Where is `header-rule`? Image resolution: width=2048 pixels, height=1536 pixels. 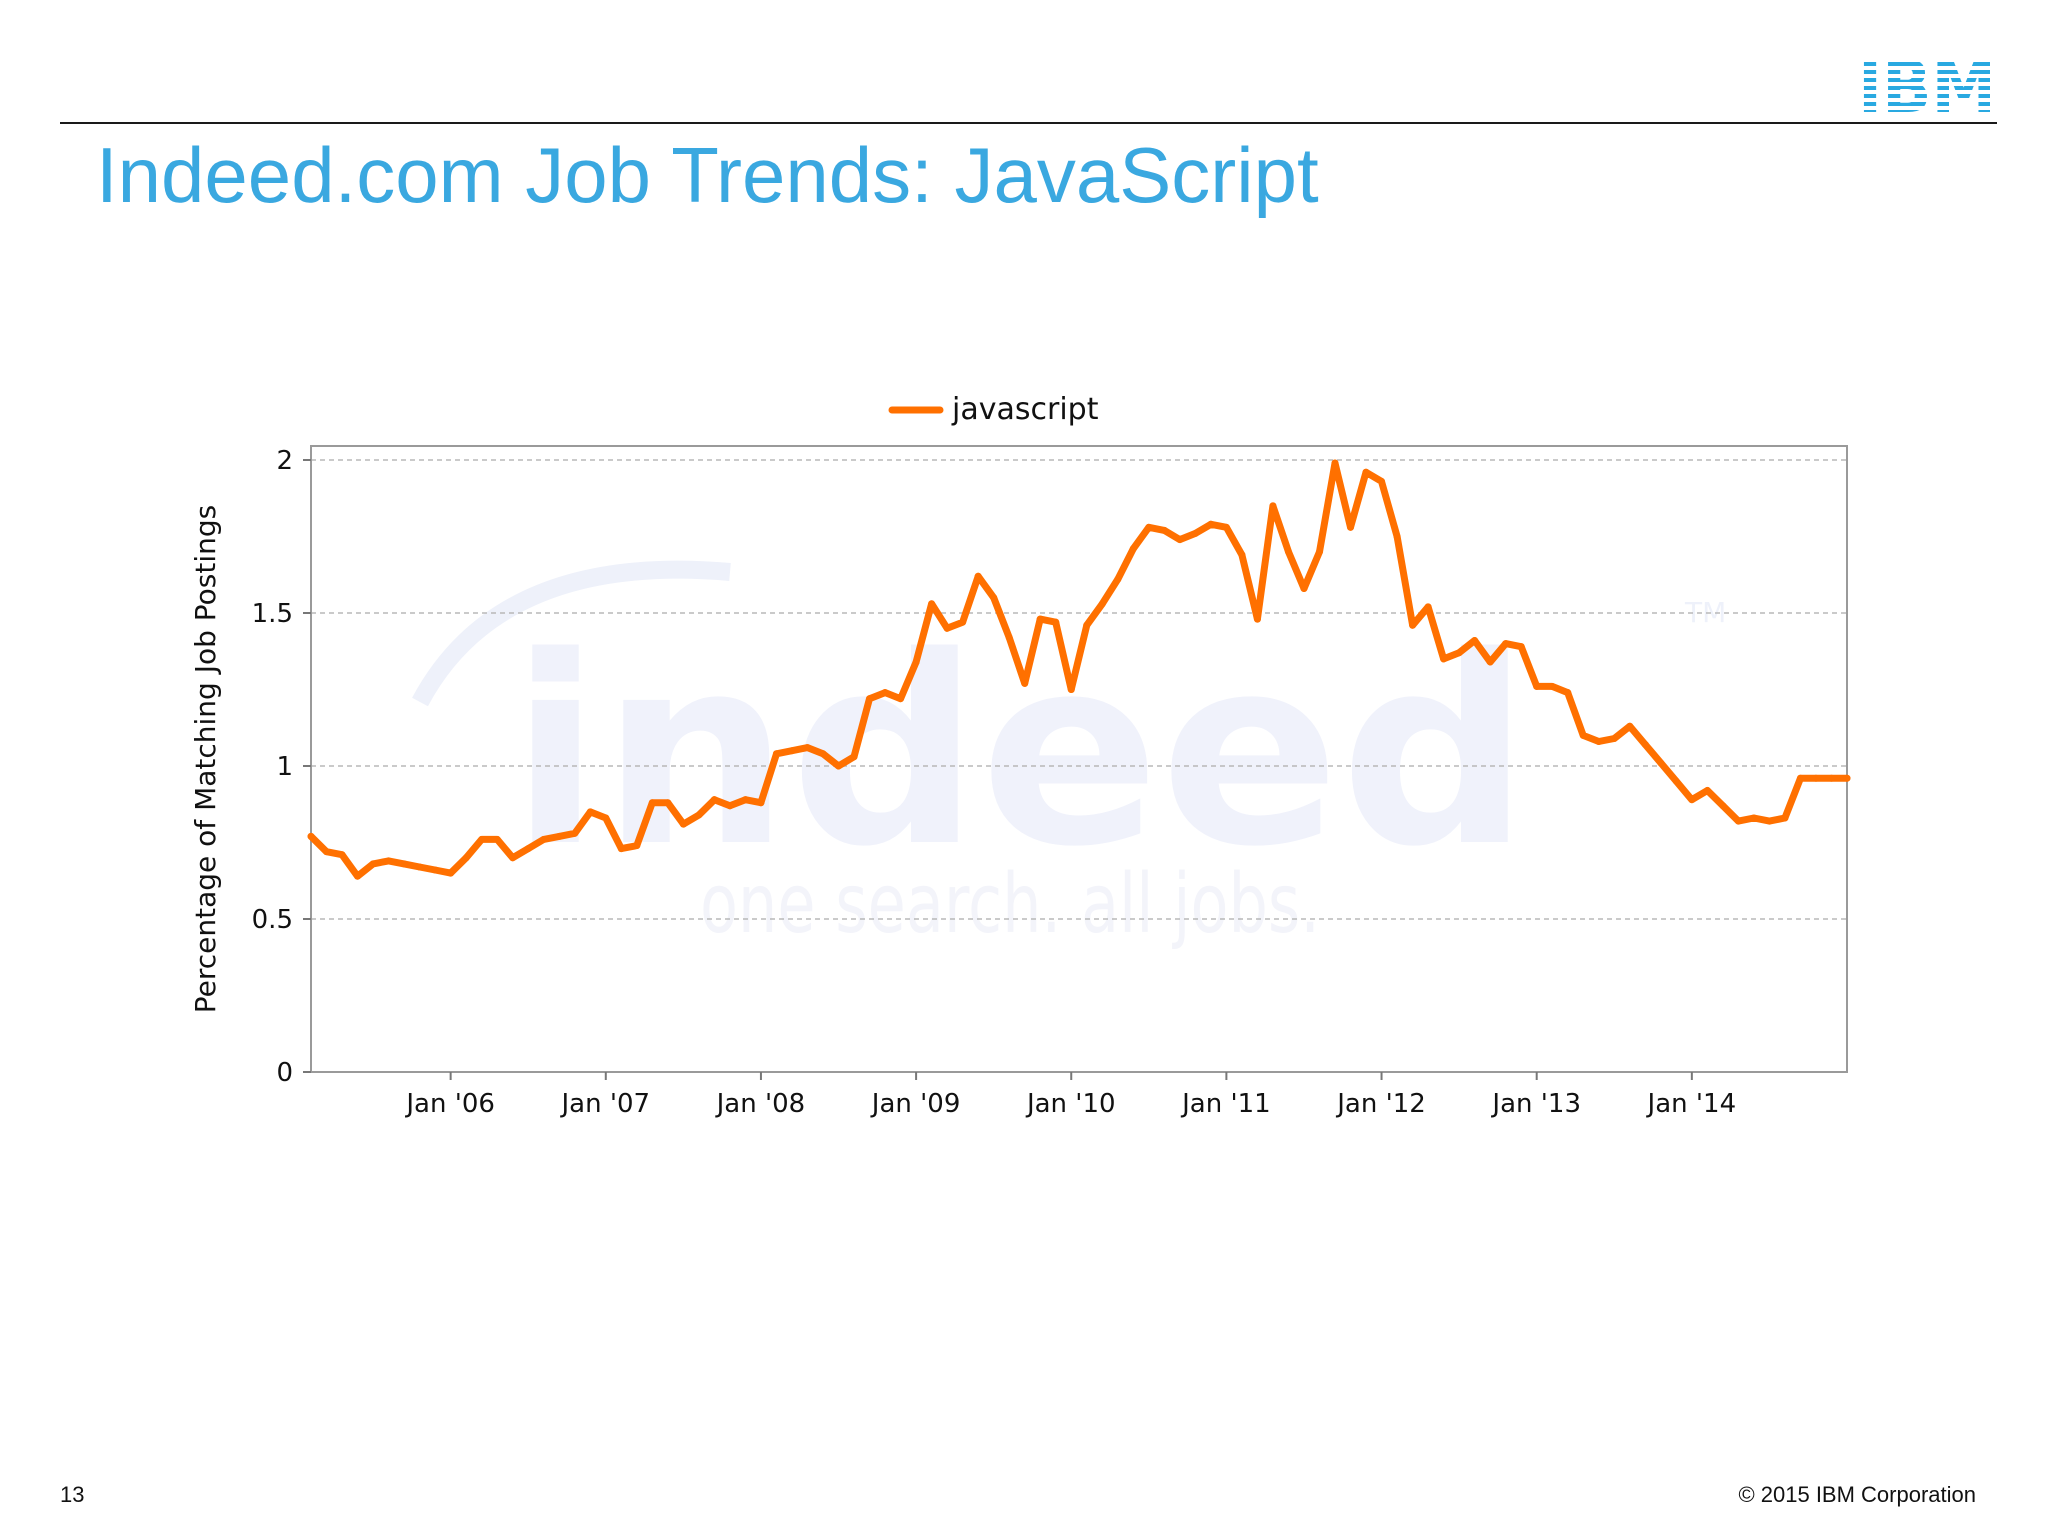 header-rule is located at coordinates (1028, 123).